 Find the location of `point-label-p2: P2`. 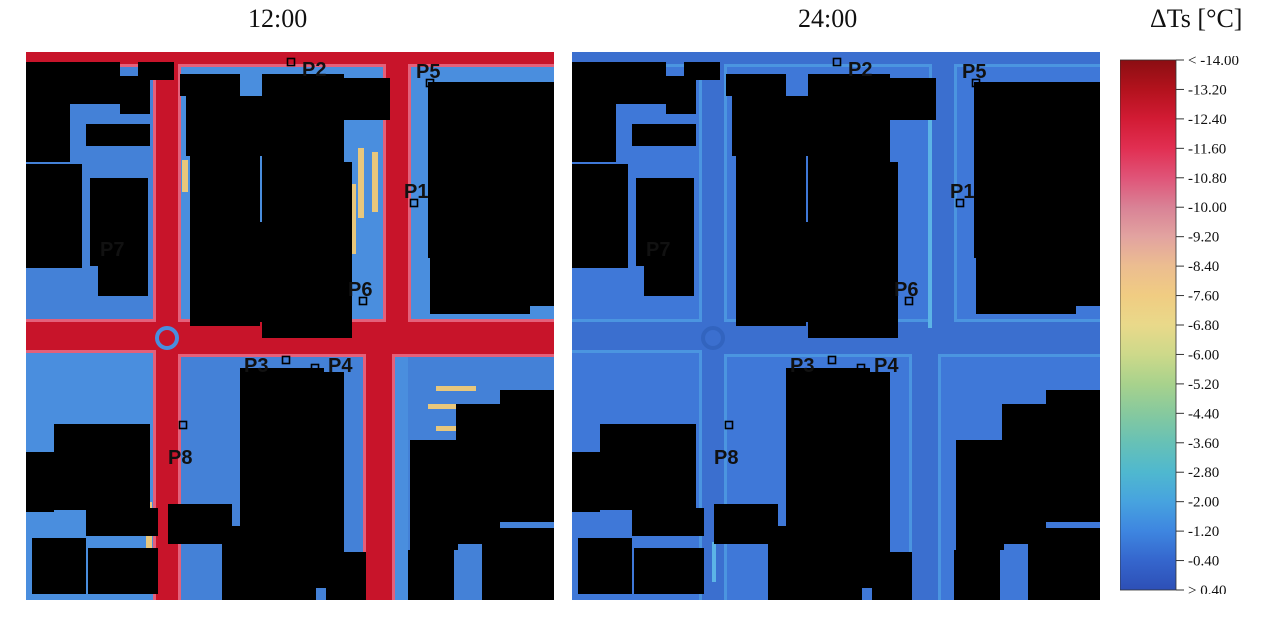

point-label-p2: P2 is located at coordinates (314, 70).